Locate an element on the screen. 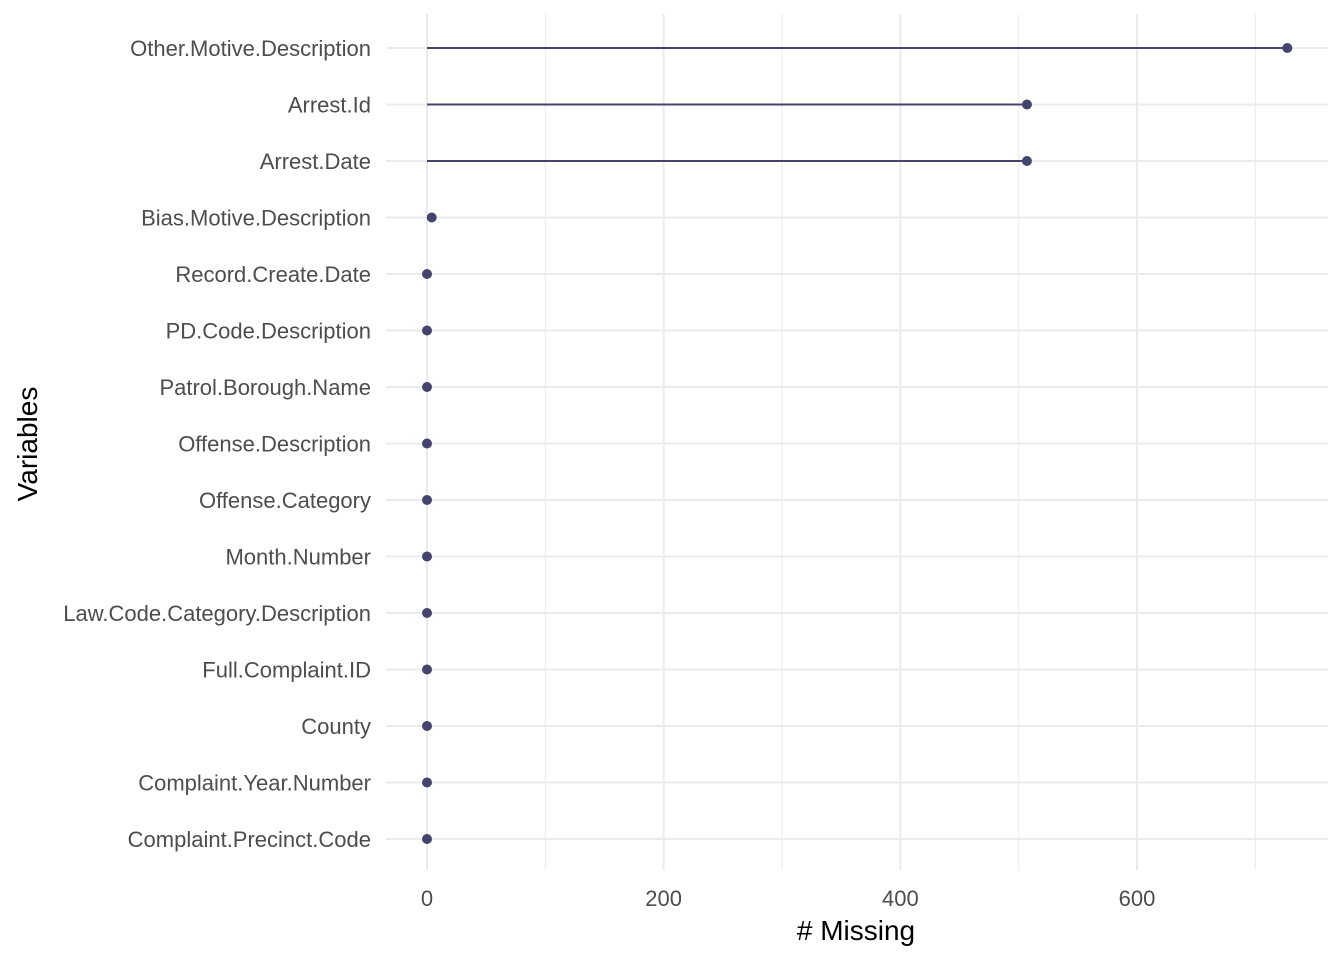  y-tick-label: Month.Number is located at coordinates (298, 557).